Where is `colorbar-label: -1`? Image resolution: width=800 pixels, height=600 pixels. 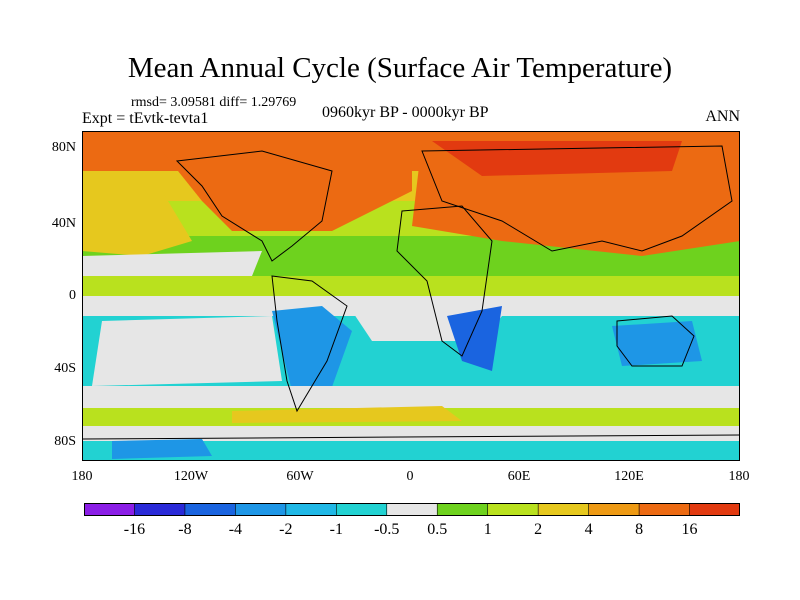 colorbar-label: -1 is located at coordinates (336, 529).